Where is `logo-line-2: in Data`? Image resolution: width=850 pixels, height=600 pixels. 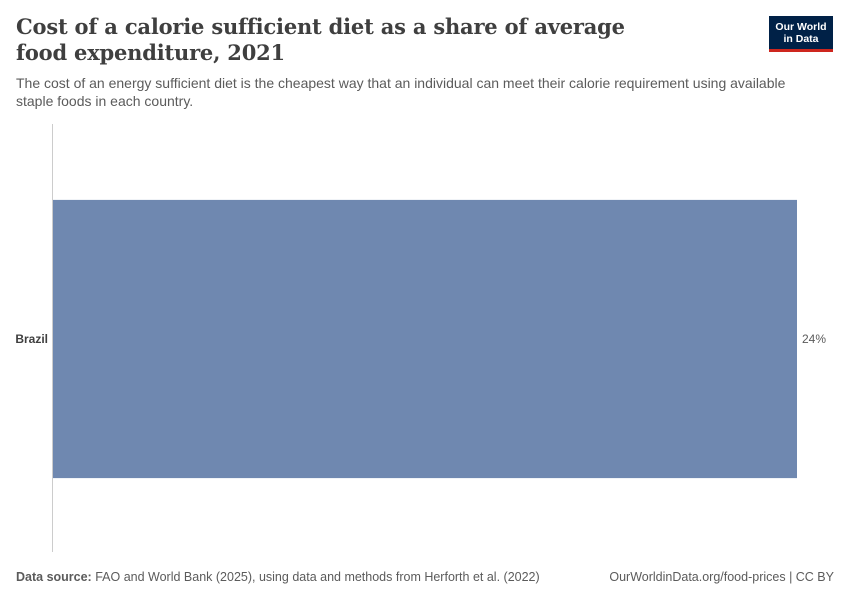
logo-line-2: in Data is located at coordinates (801, 39).